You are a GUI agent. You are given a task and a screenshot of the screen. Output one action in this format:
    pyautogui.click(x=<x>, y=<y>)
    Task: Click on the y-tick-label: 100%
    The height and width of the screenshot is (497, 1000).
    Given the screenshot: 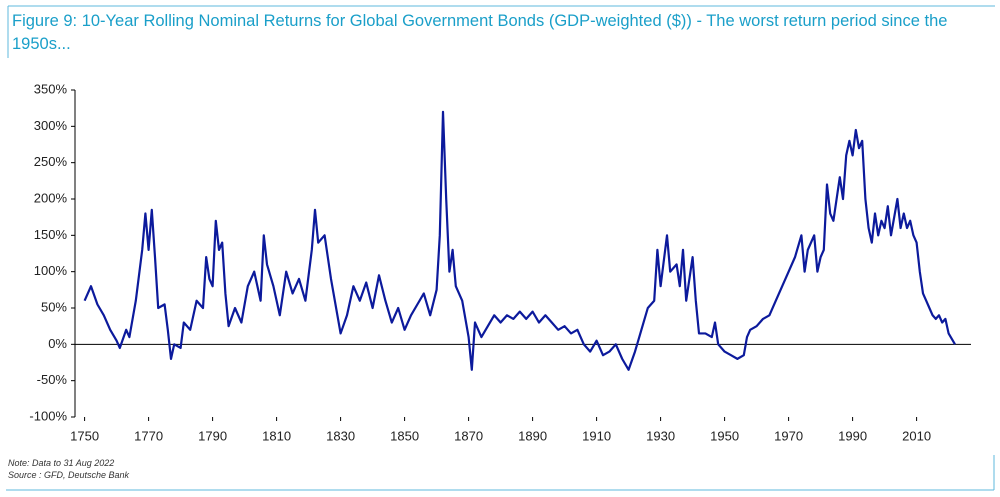 What is the action you would take?
    pyautogui.click(x=51, y=270)
    